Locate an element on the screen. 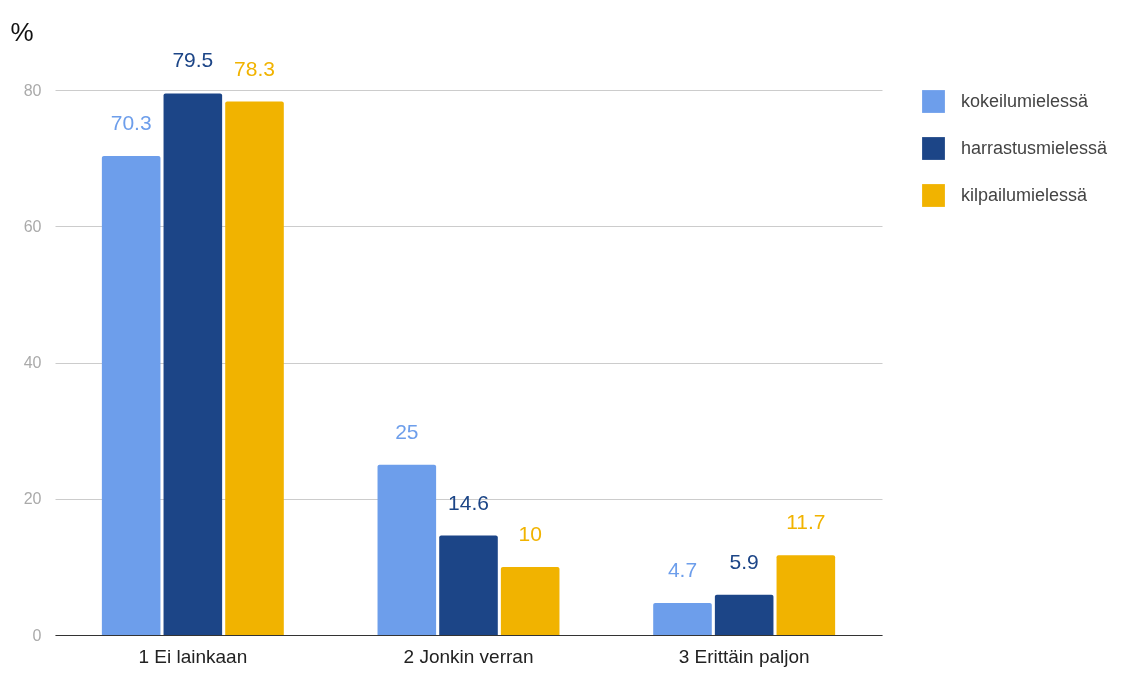 The width and height of the screenshot is (1144, 675). legend-label: kilpailumielessä is located at coordinates (1025, 194).